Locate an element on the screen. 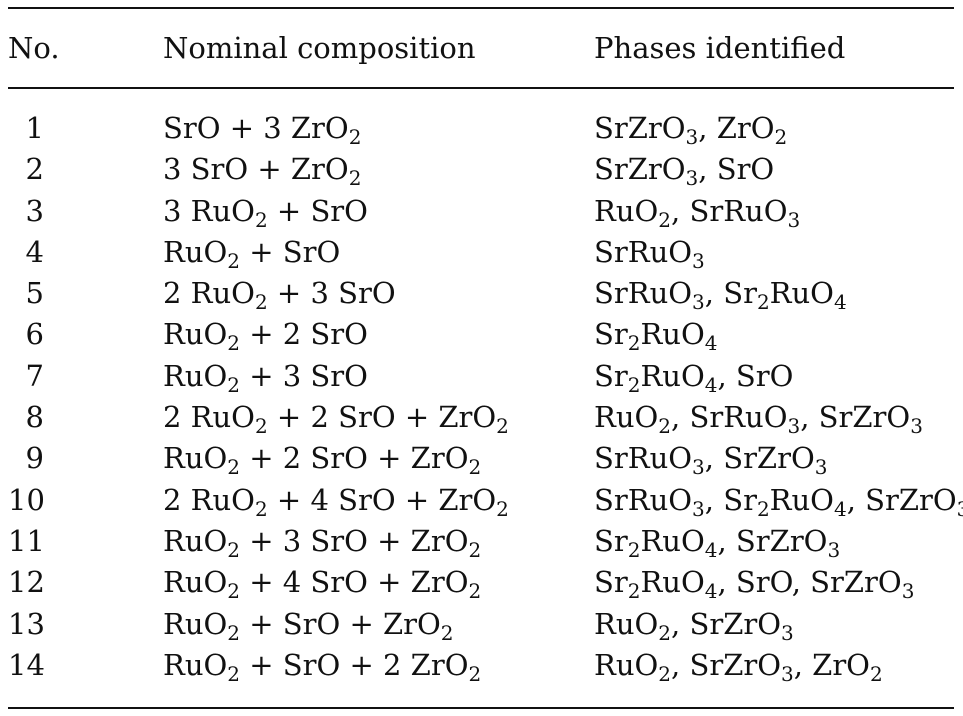 The image size is (963, 716). table-row: 9 RuO2 + 2 SrO + ZrO2 SrRuO3, SrZrO3 is located at coordinates (481, 458).